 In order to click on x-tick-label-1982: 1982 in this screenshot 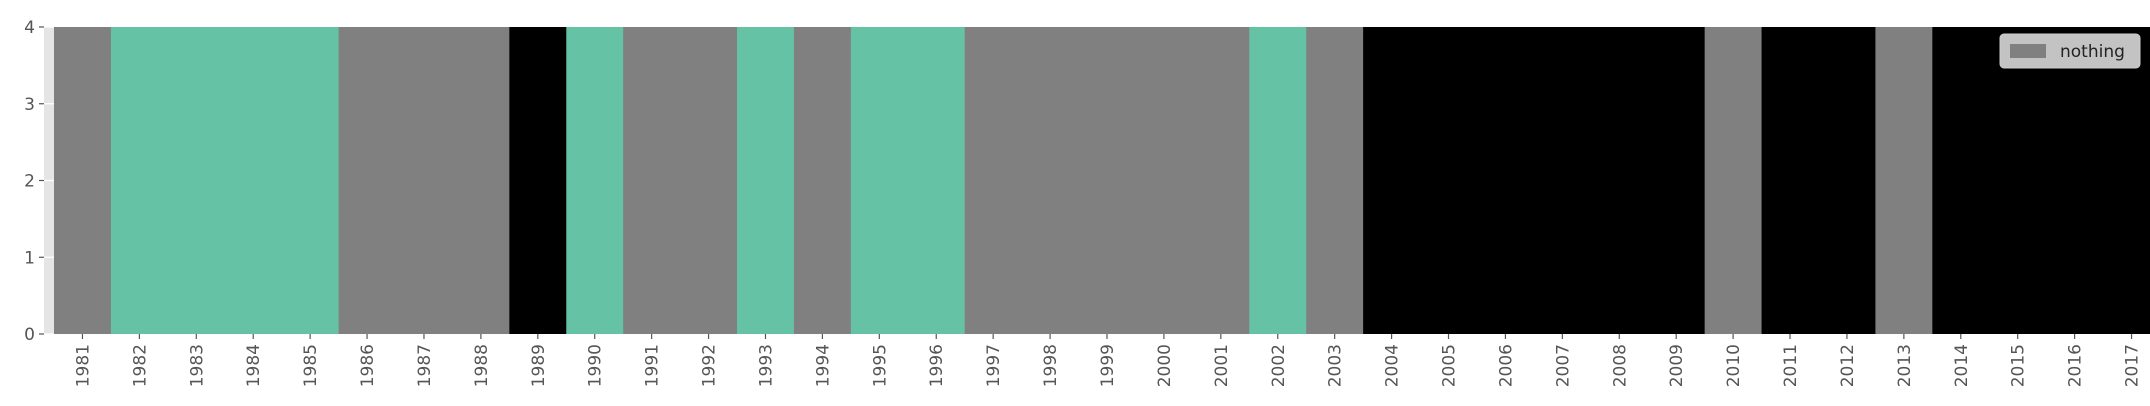, I will do `click(140, 365)`.